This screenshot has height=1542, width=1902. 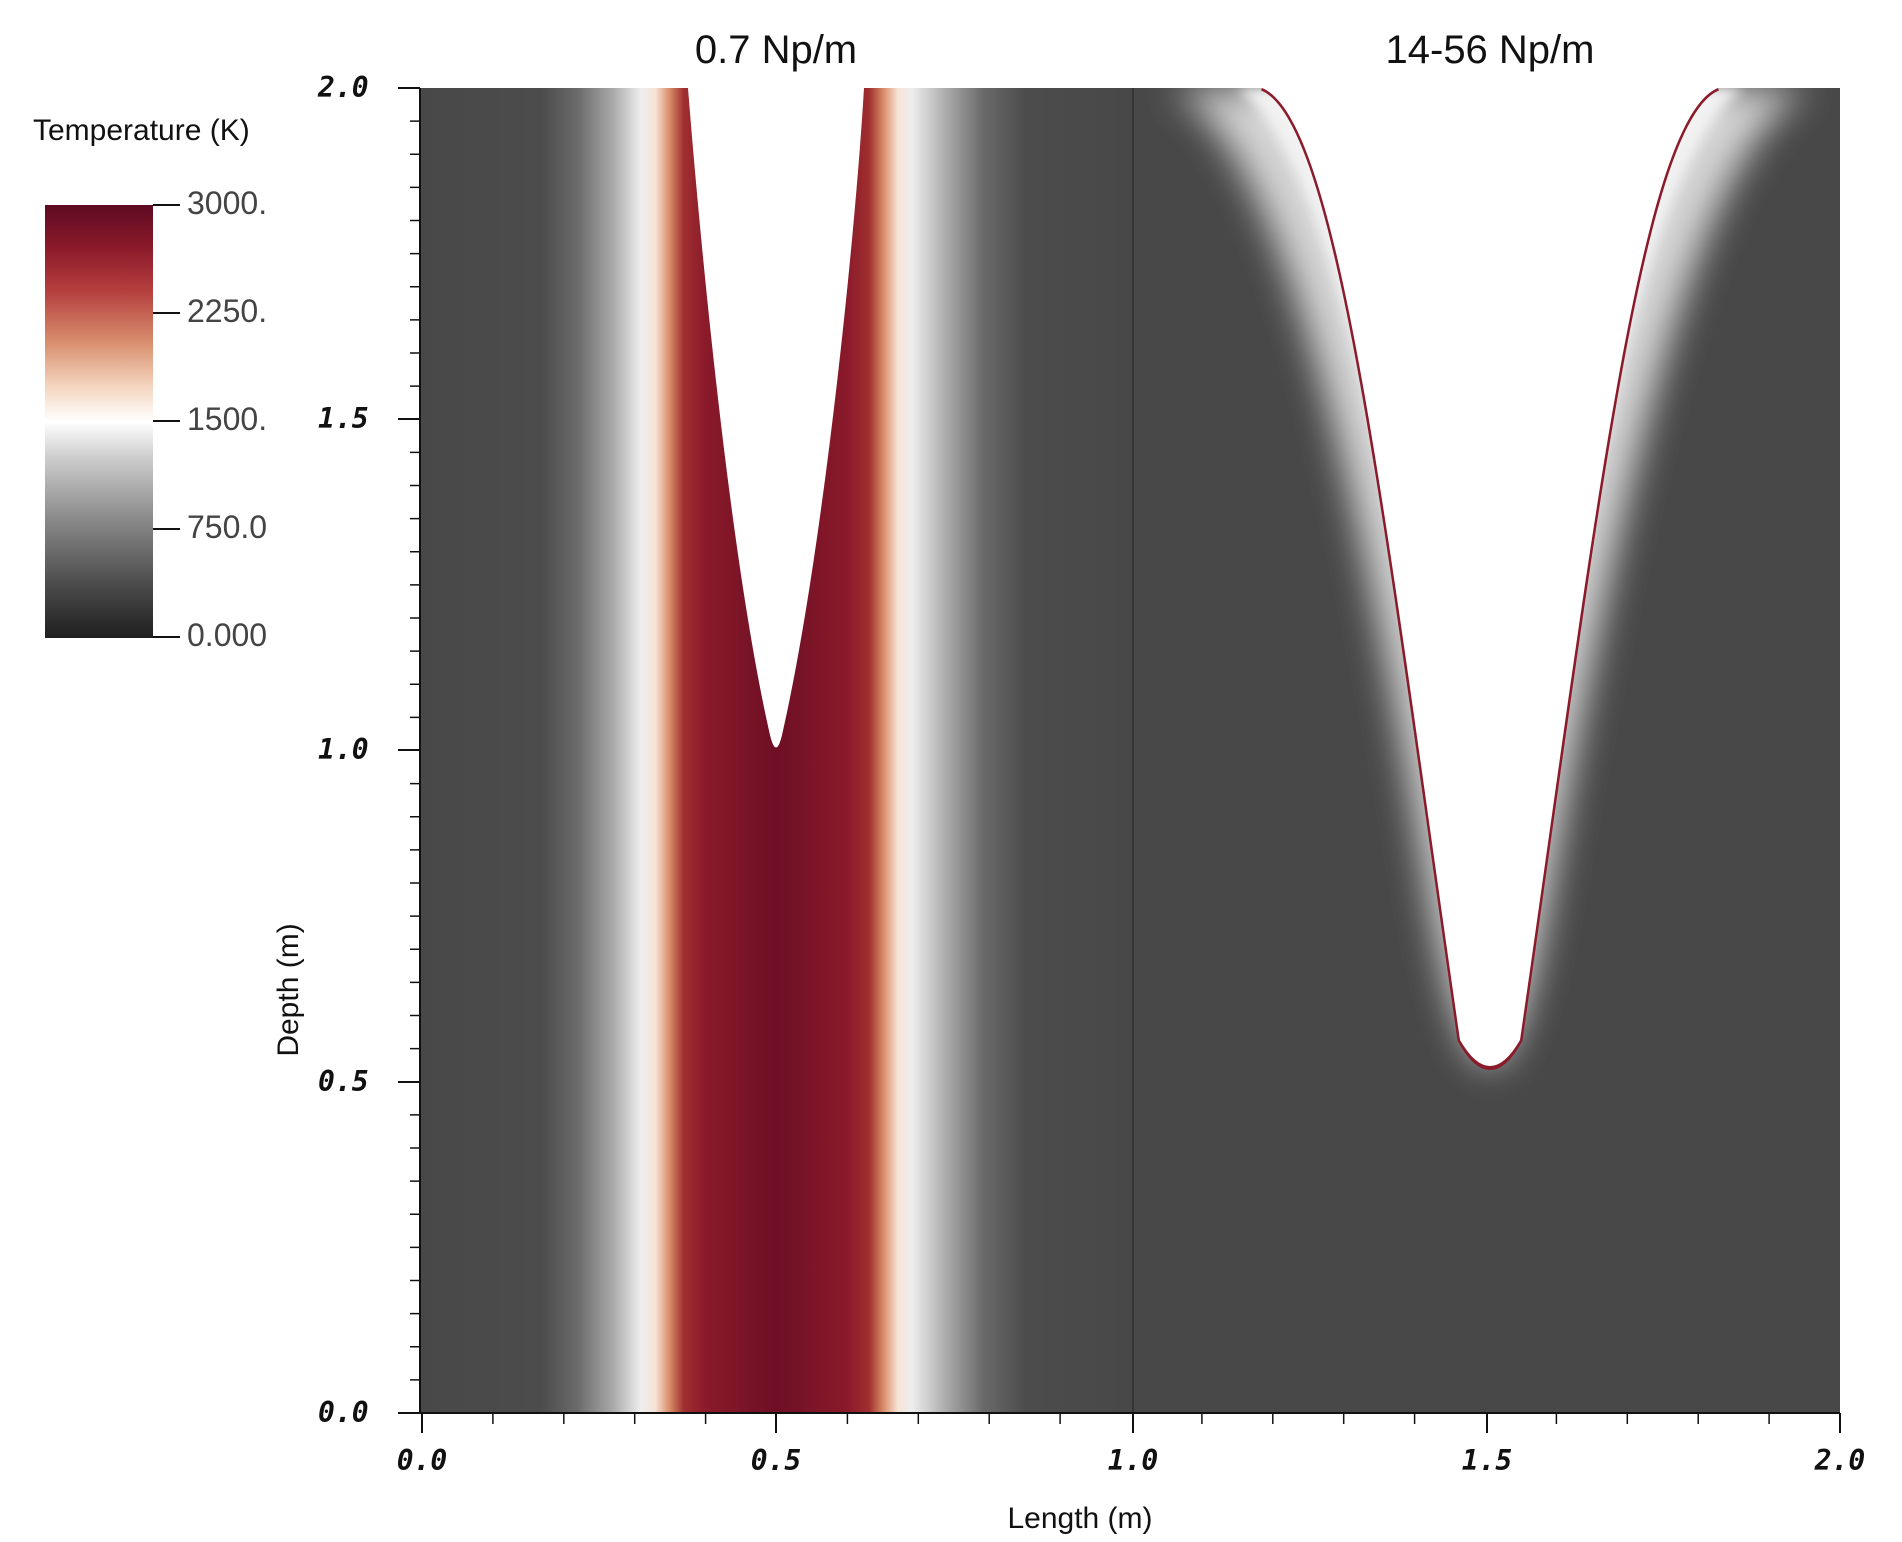 What do you see at coordinates (1131, 1418) in the screenshot?
I see `x-minor-ticks` at bounding box center [1131, 1418].